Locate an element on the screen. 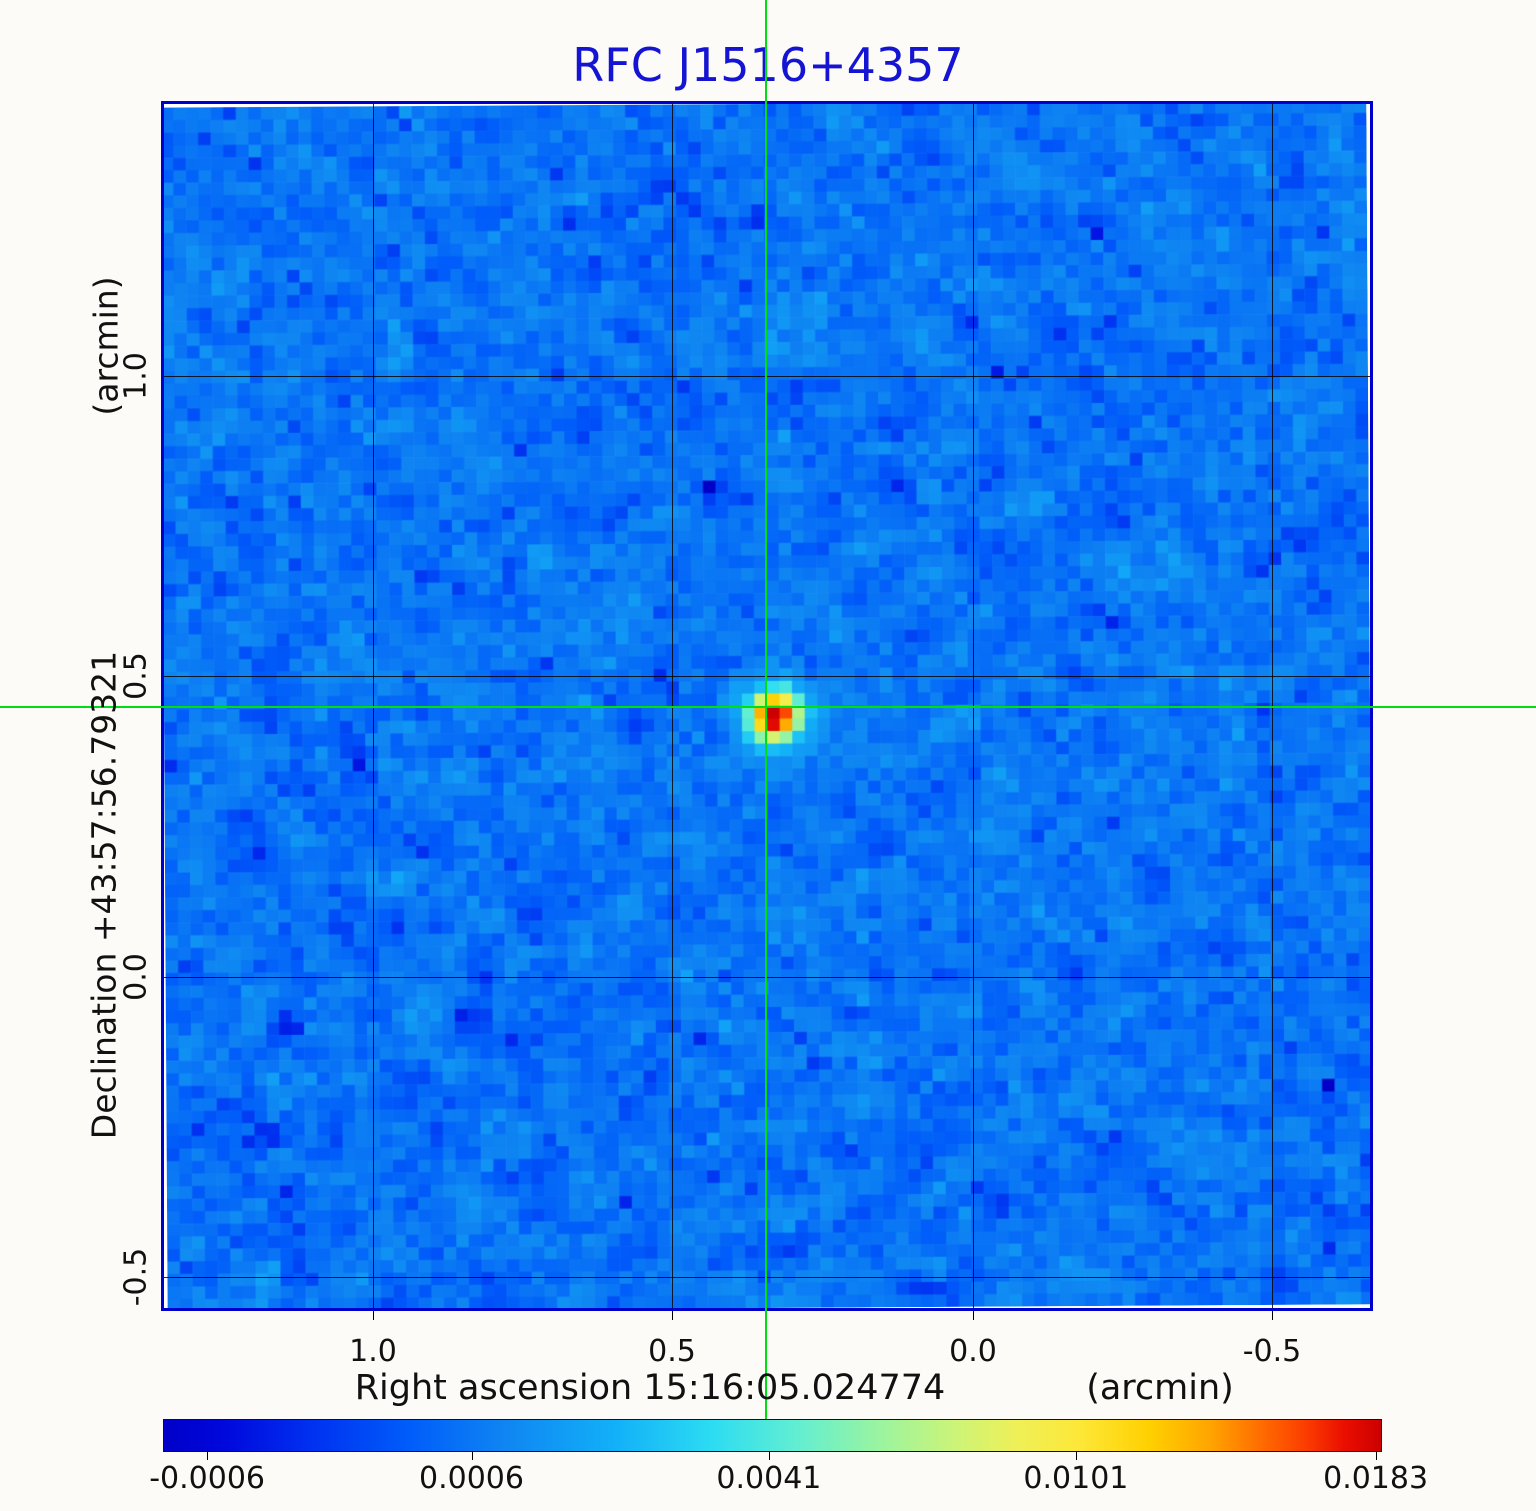 The width and height of the screenshot is (1536, 1511). colorbar-tick-label: 0.0006 is located at coordinates (471, 1478).